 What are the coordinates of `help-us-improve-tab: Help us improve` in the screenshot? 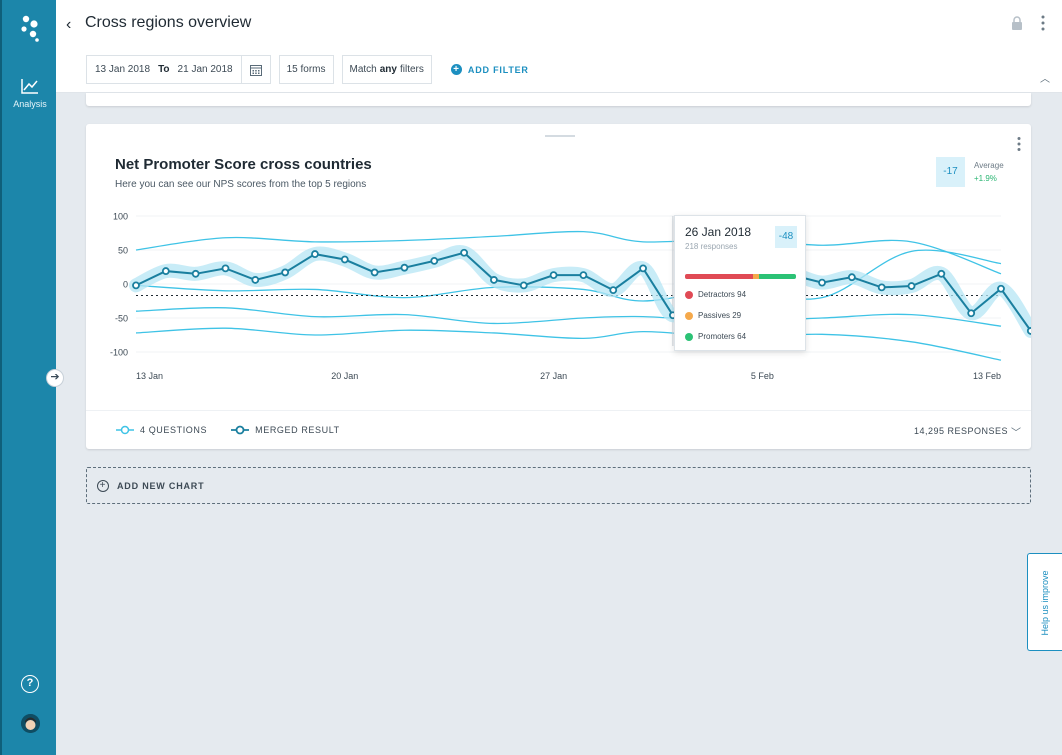 It's located at (1044, 602).